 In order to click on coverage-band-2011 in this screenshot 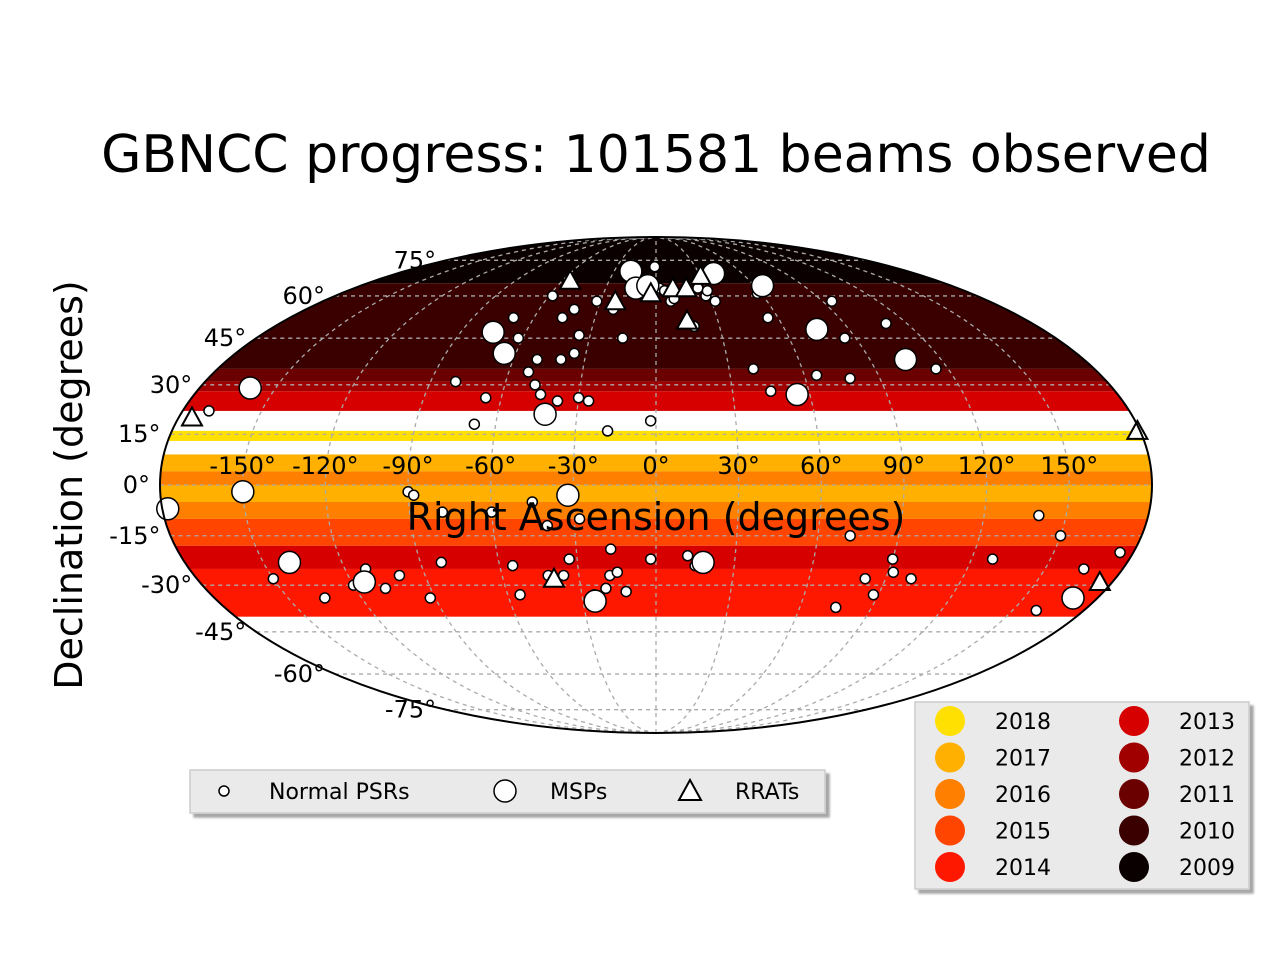, I will do `click(656, 375)`.